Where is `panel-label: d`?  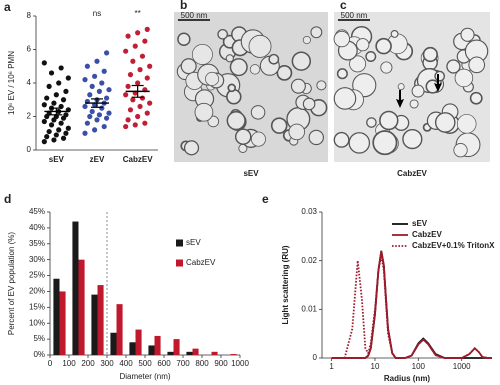 panel-label: d is located at coordinates (7, 199).